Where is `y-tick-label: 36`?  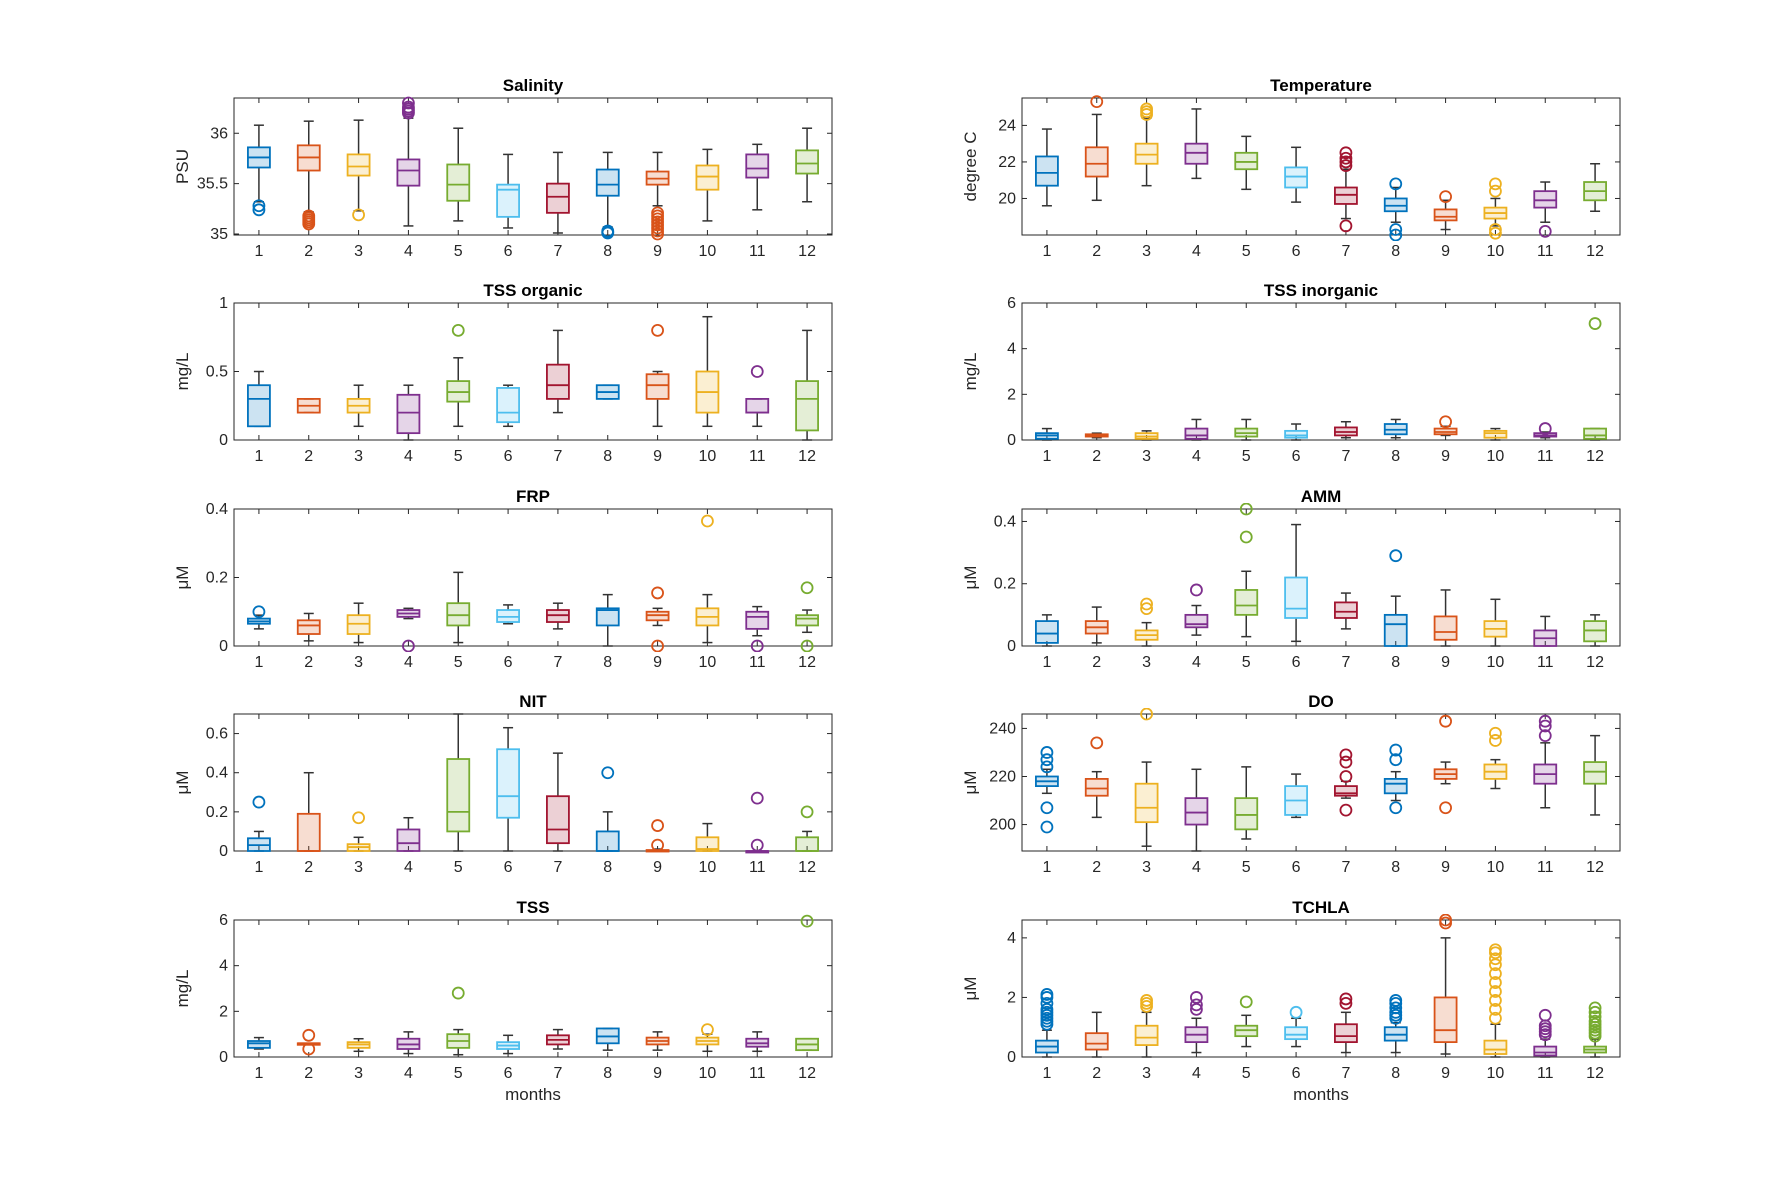
y-tick-label: 36 is located at coordinates (219, 133).